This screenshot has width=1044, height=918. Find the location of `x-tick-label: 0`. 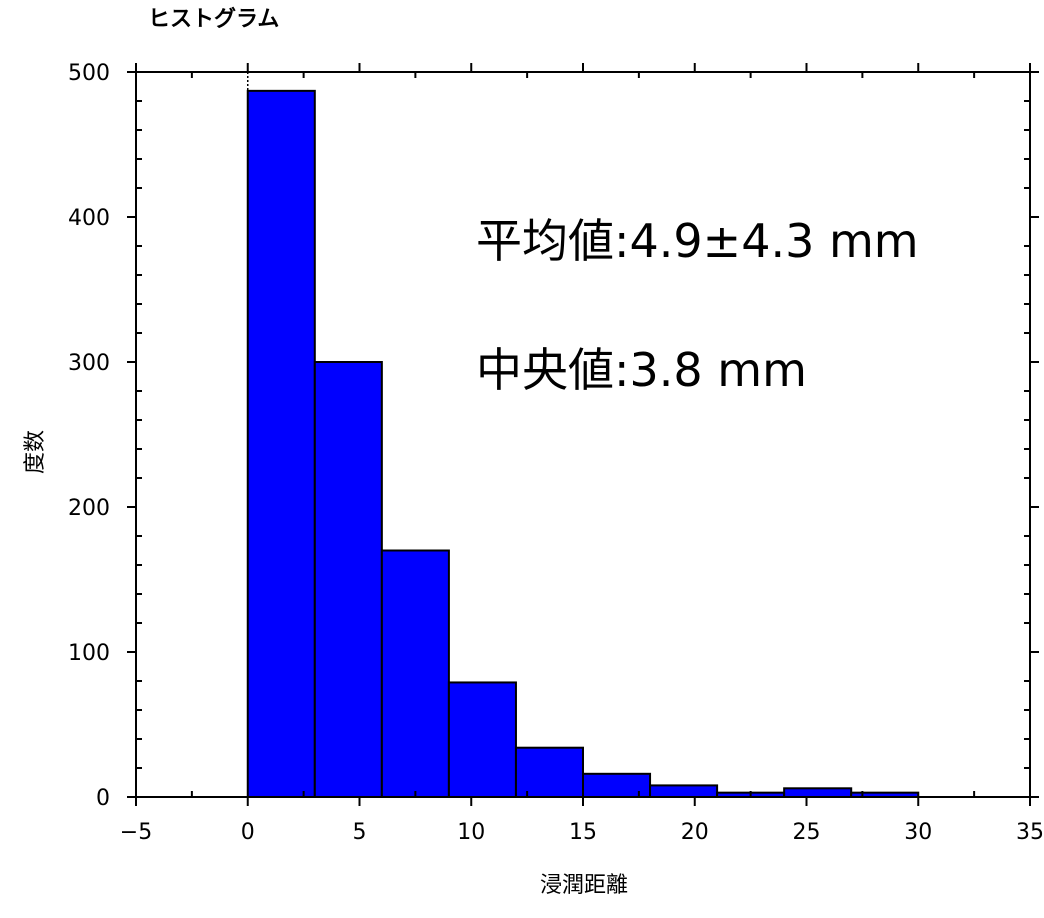

x-tick-label: 0 is located at coordinates (248, 832).